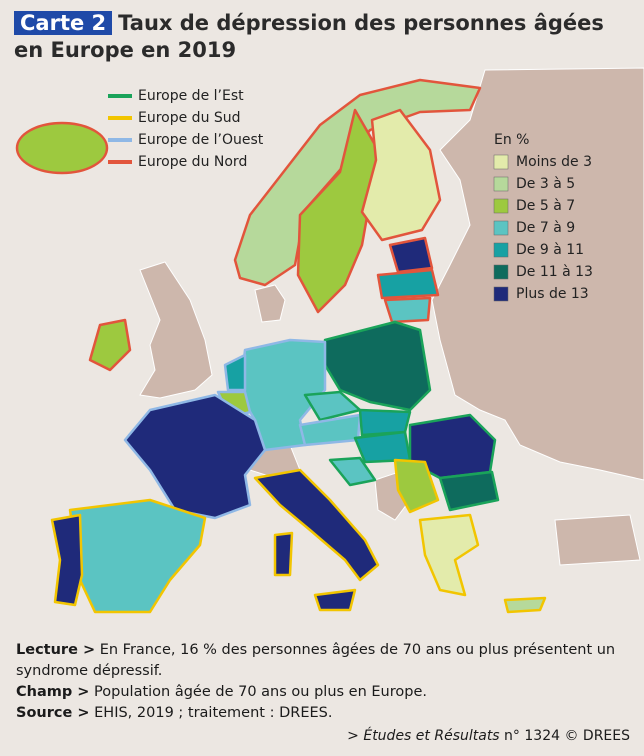 Image resolution: width=644 pixels, height=756 pixels. Describe the element at coordinates (352, 471) in the screenshot. I see `croatia` at that location.